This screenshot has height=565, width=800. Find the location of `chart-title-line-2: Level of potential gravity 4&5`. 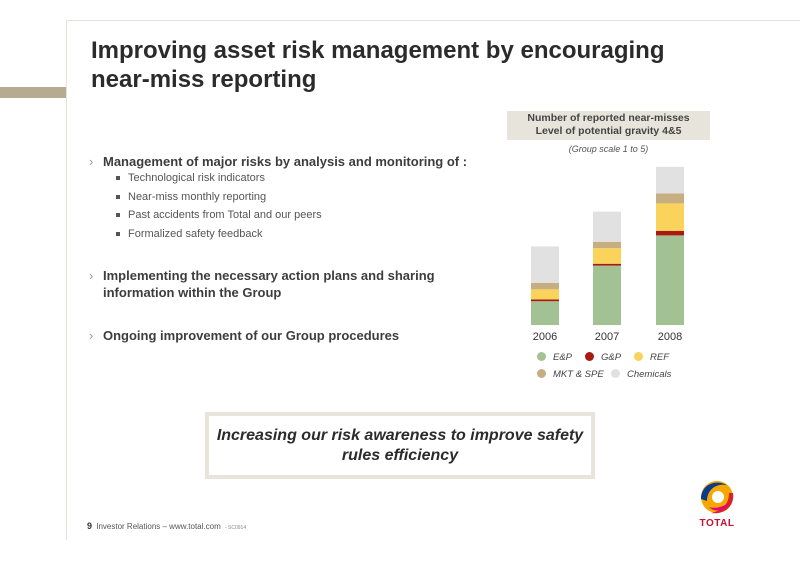

chart-title-line-2: Level of potential gravity 4&5 is located at coordinates (608, 131).